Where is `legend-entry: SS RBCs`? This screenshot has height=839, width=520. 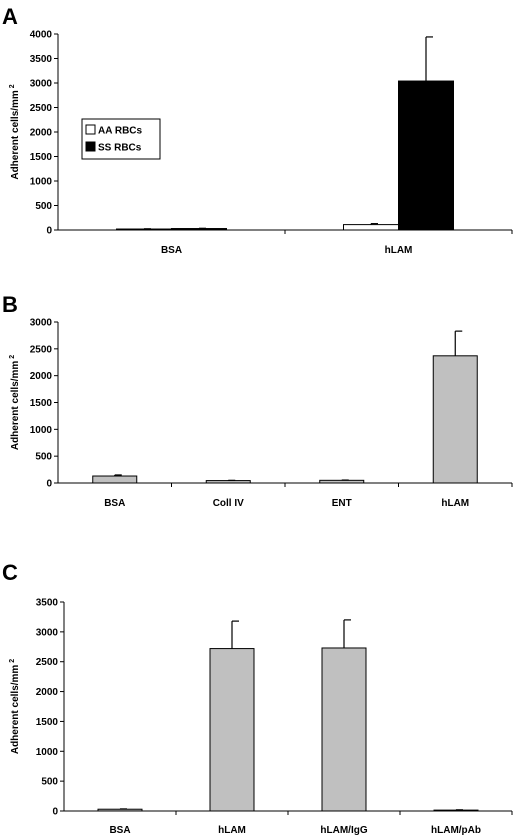
legend-entry: SS RBCs is located at coordinates (120, 148).